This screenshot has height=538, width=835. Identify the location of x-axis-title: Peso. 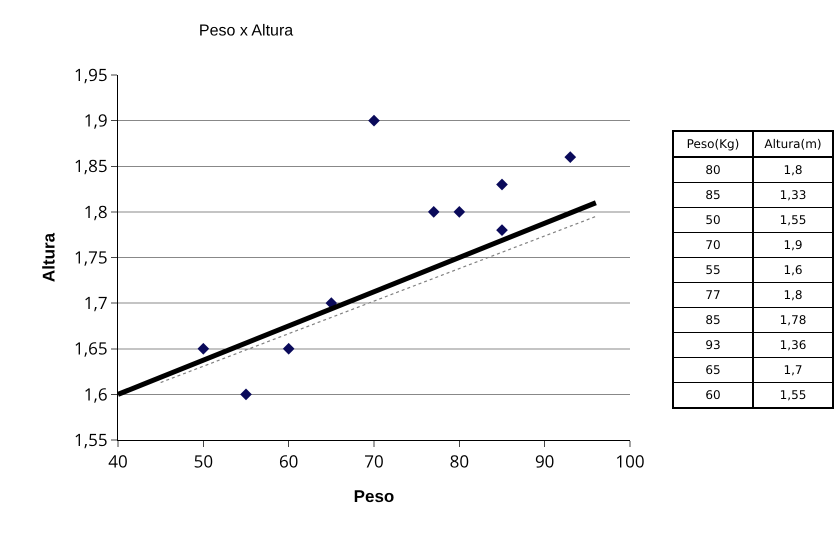
(374, 496).